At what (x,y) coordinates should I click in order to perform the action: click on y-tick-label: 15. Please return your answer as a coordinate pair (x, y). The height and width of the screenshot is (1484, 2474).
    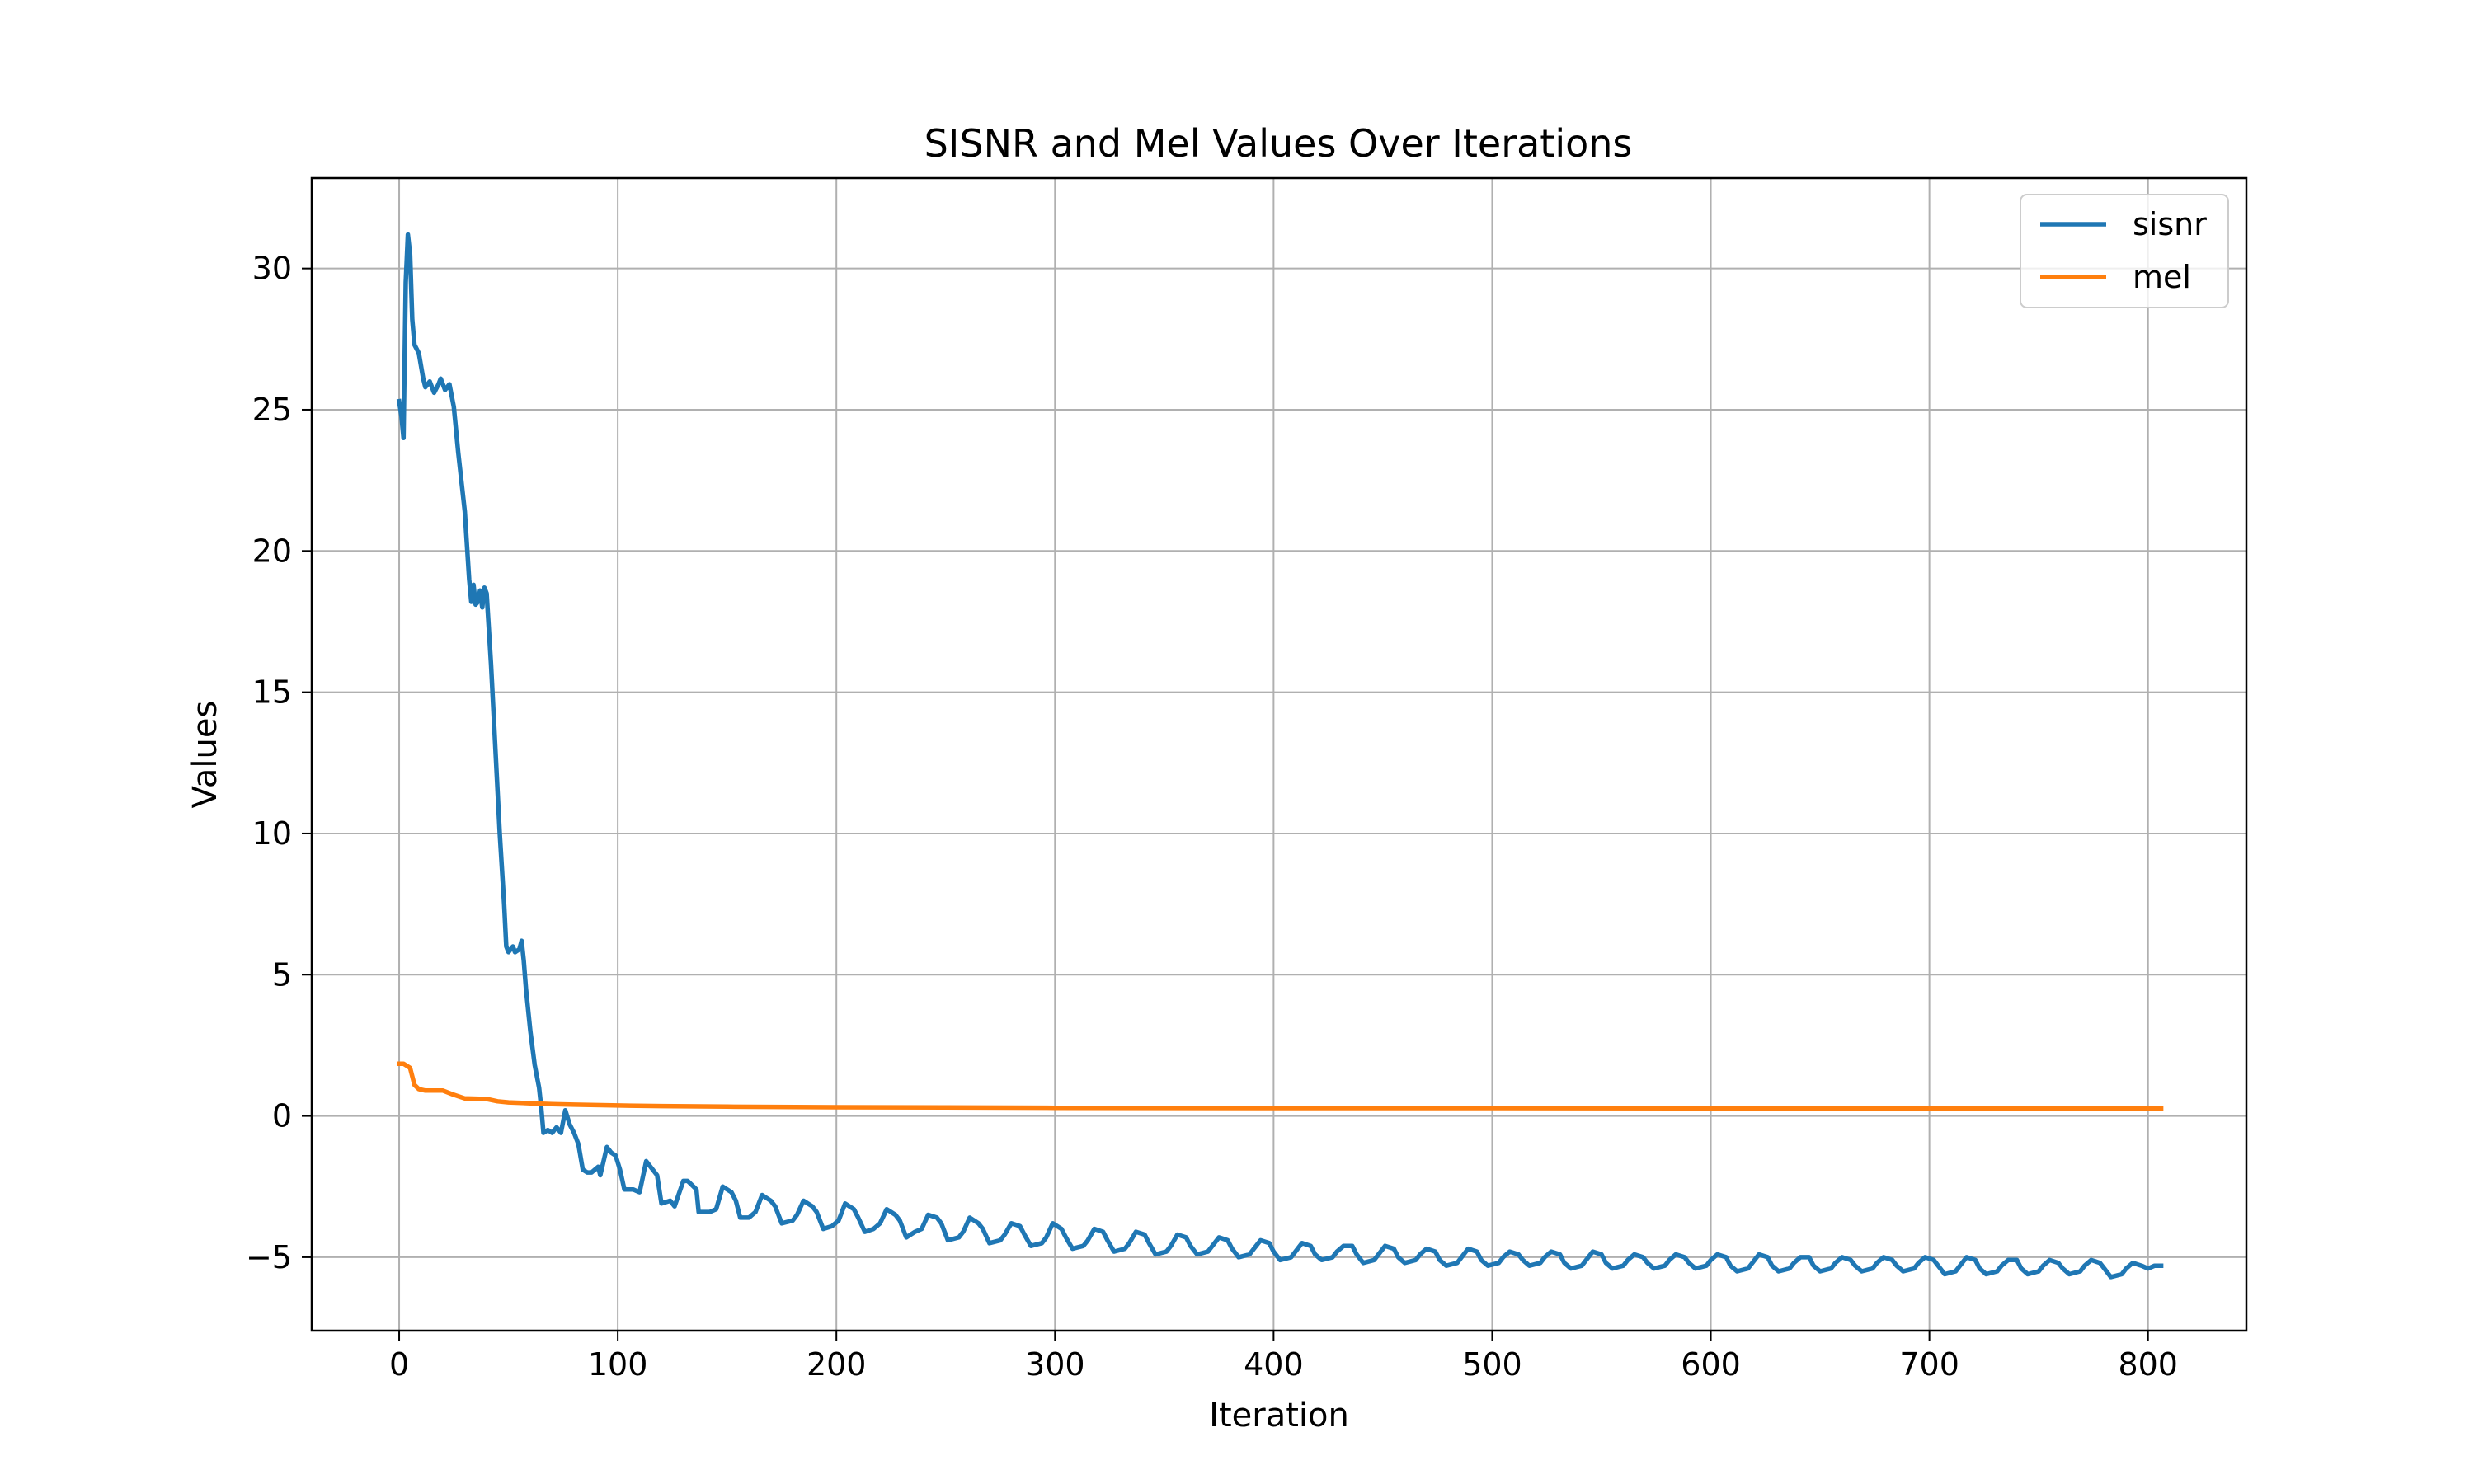
    Looking at the image, I should click on (272, 692).